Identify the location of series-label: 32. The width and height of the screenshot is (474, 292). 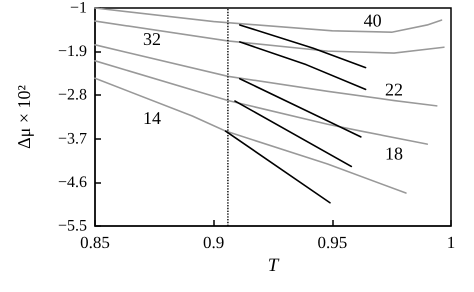
(151, 39).